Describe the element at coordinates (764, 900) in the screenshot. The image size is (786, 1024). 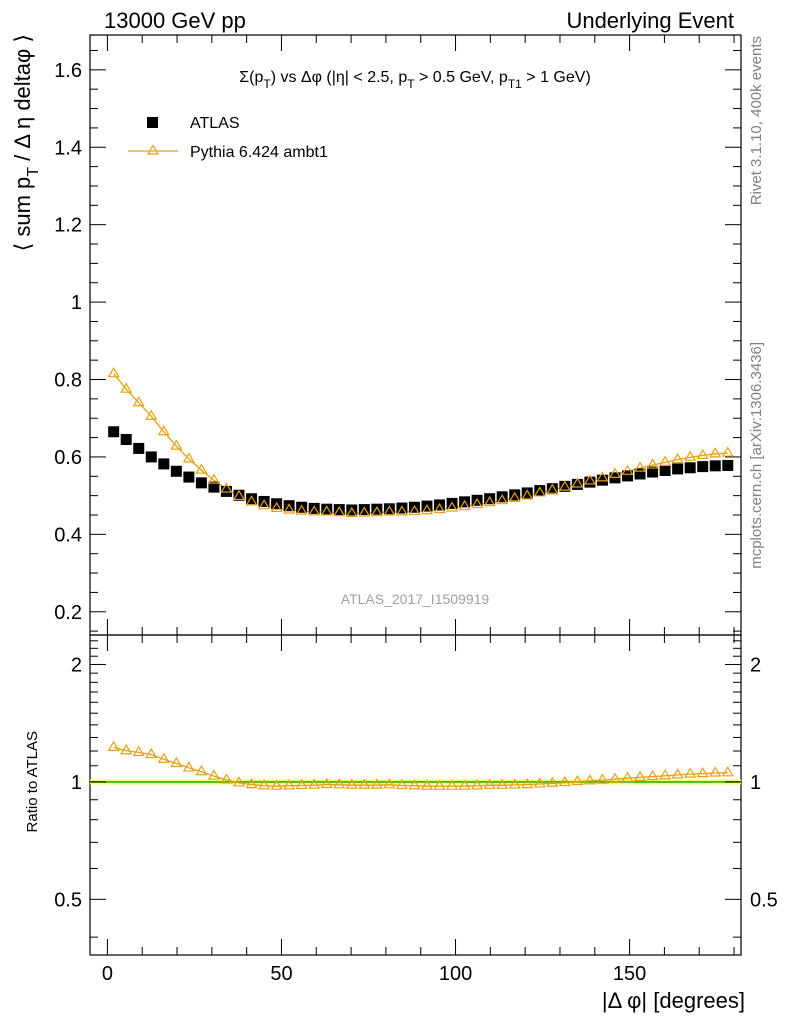
I see `ratio-tick-label-right: 0.5` at that location.